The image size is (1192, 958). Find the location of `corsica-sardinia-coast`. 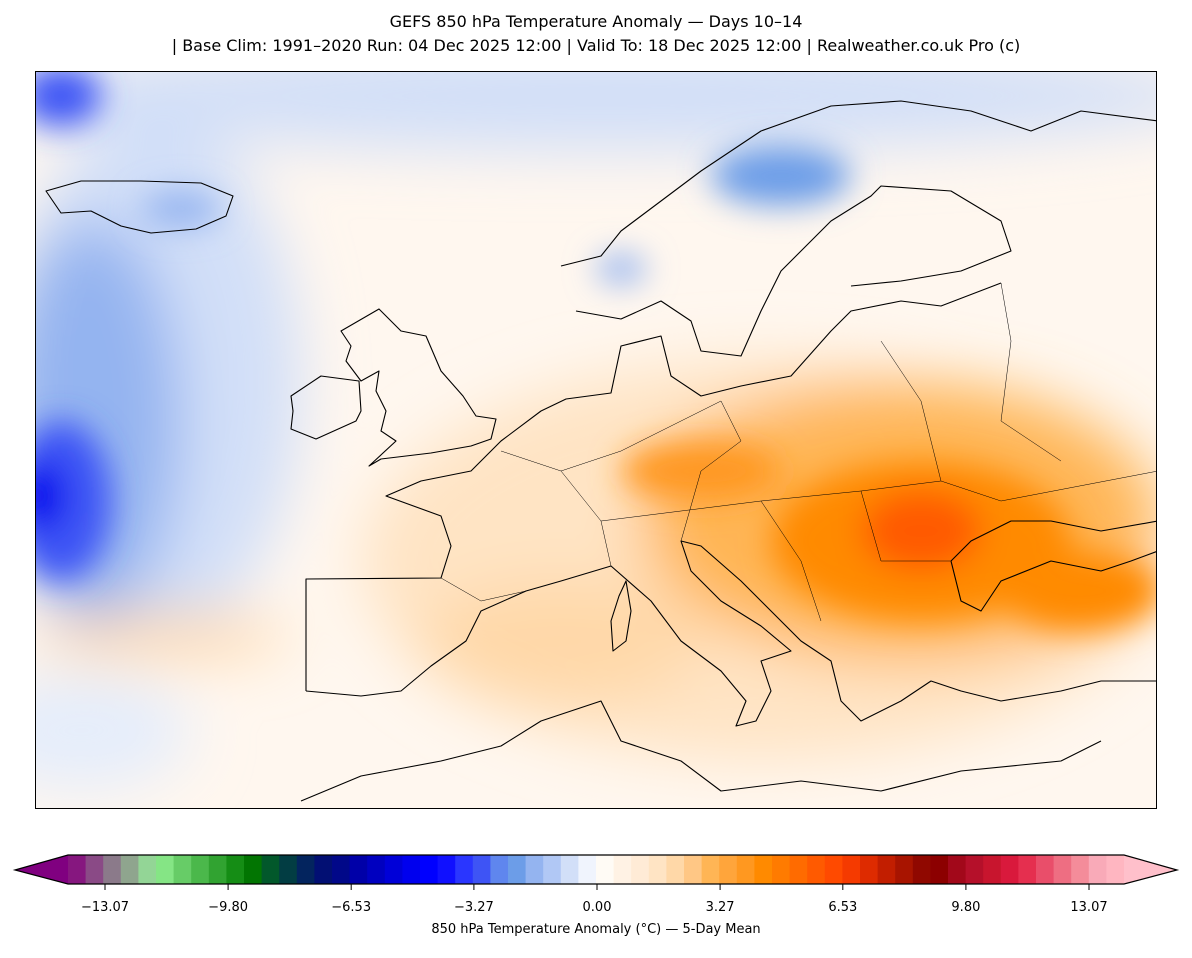

corsica-sardinia-coast is located at coordinates (621, 616).